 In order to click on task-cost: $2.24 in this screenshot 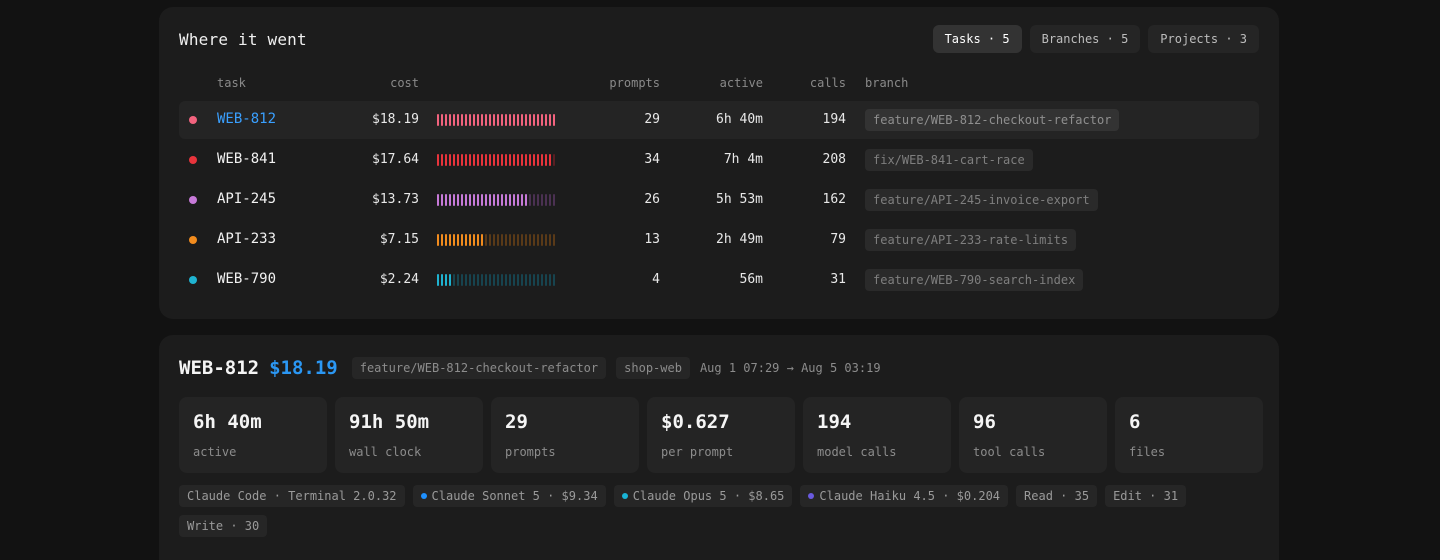, I will do `click(399, 279)`.